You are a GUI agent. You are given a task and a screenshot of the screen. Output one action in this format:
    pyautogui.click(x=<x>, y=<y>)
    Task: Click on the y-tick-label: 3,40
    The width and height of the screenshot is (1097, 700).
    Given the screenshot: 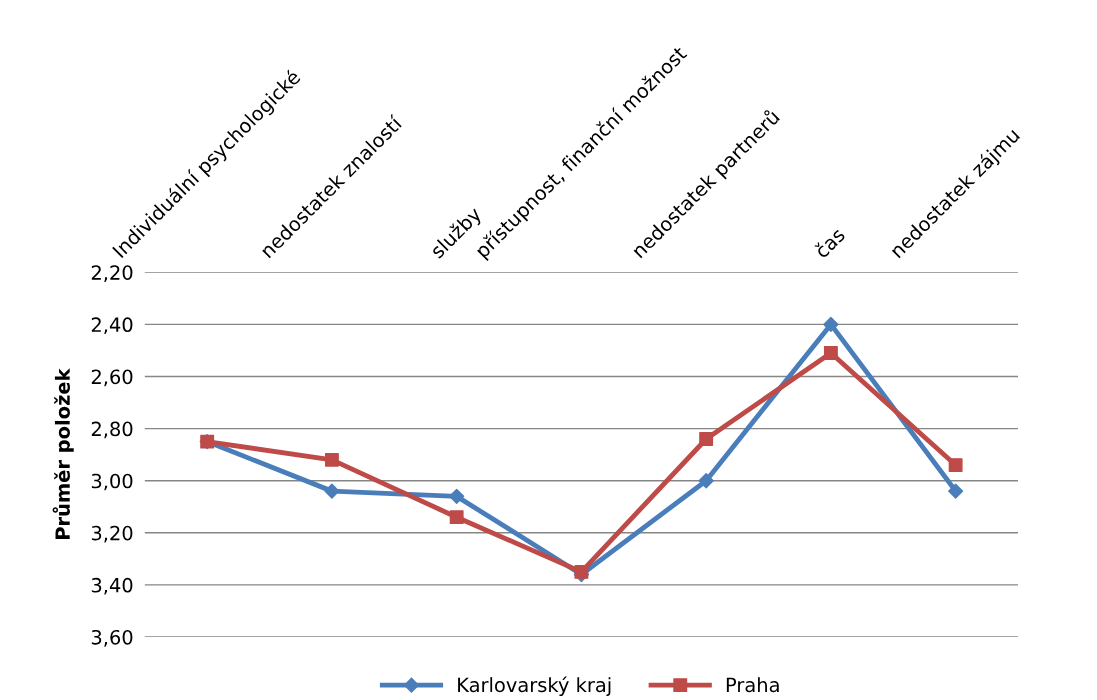 What is the action you would take?
    pyautogui.click(x=112, y=586)
    